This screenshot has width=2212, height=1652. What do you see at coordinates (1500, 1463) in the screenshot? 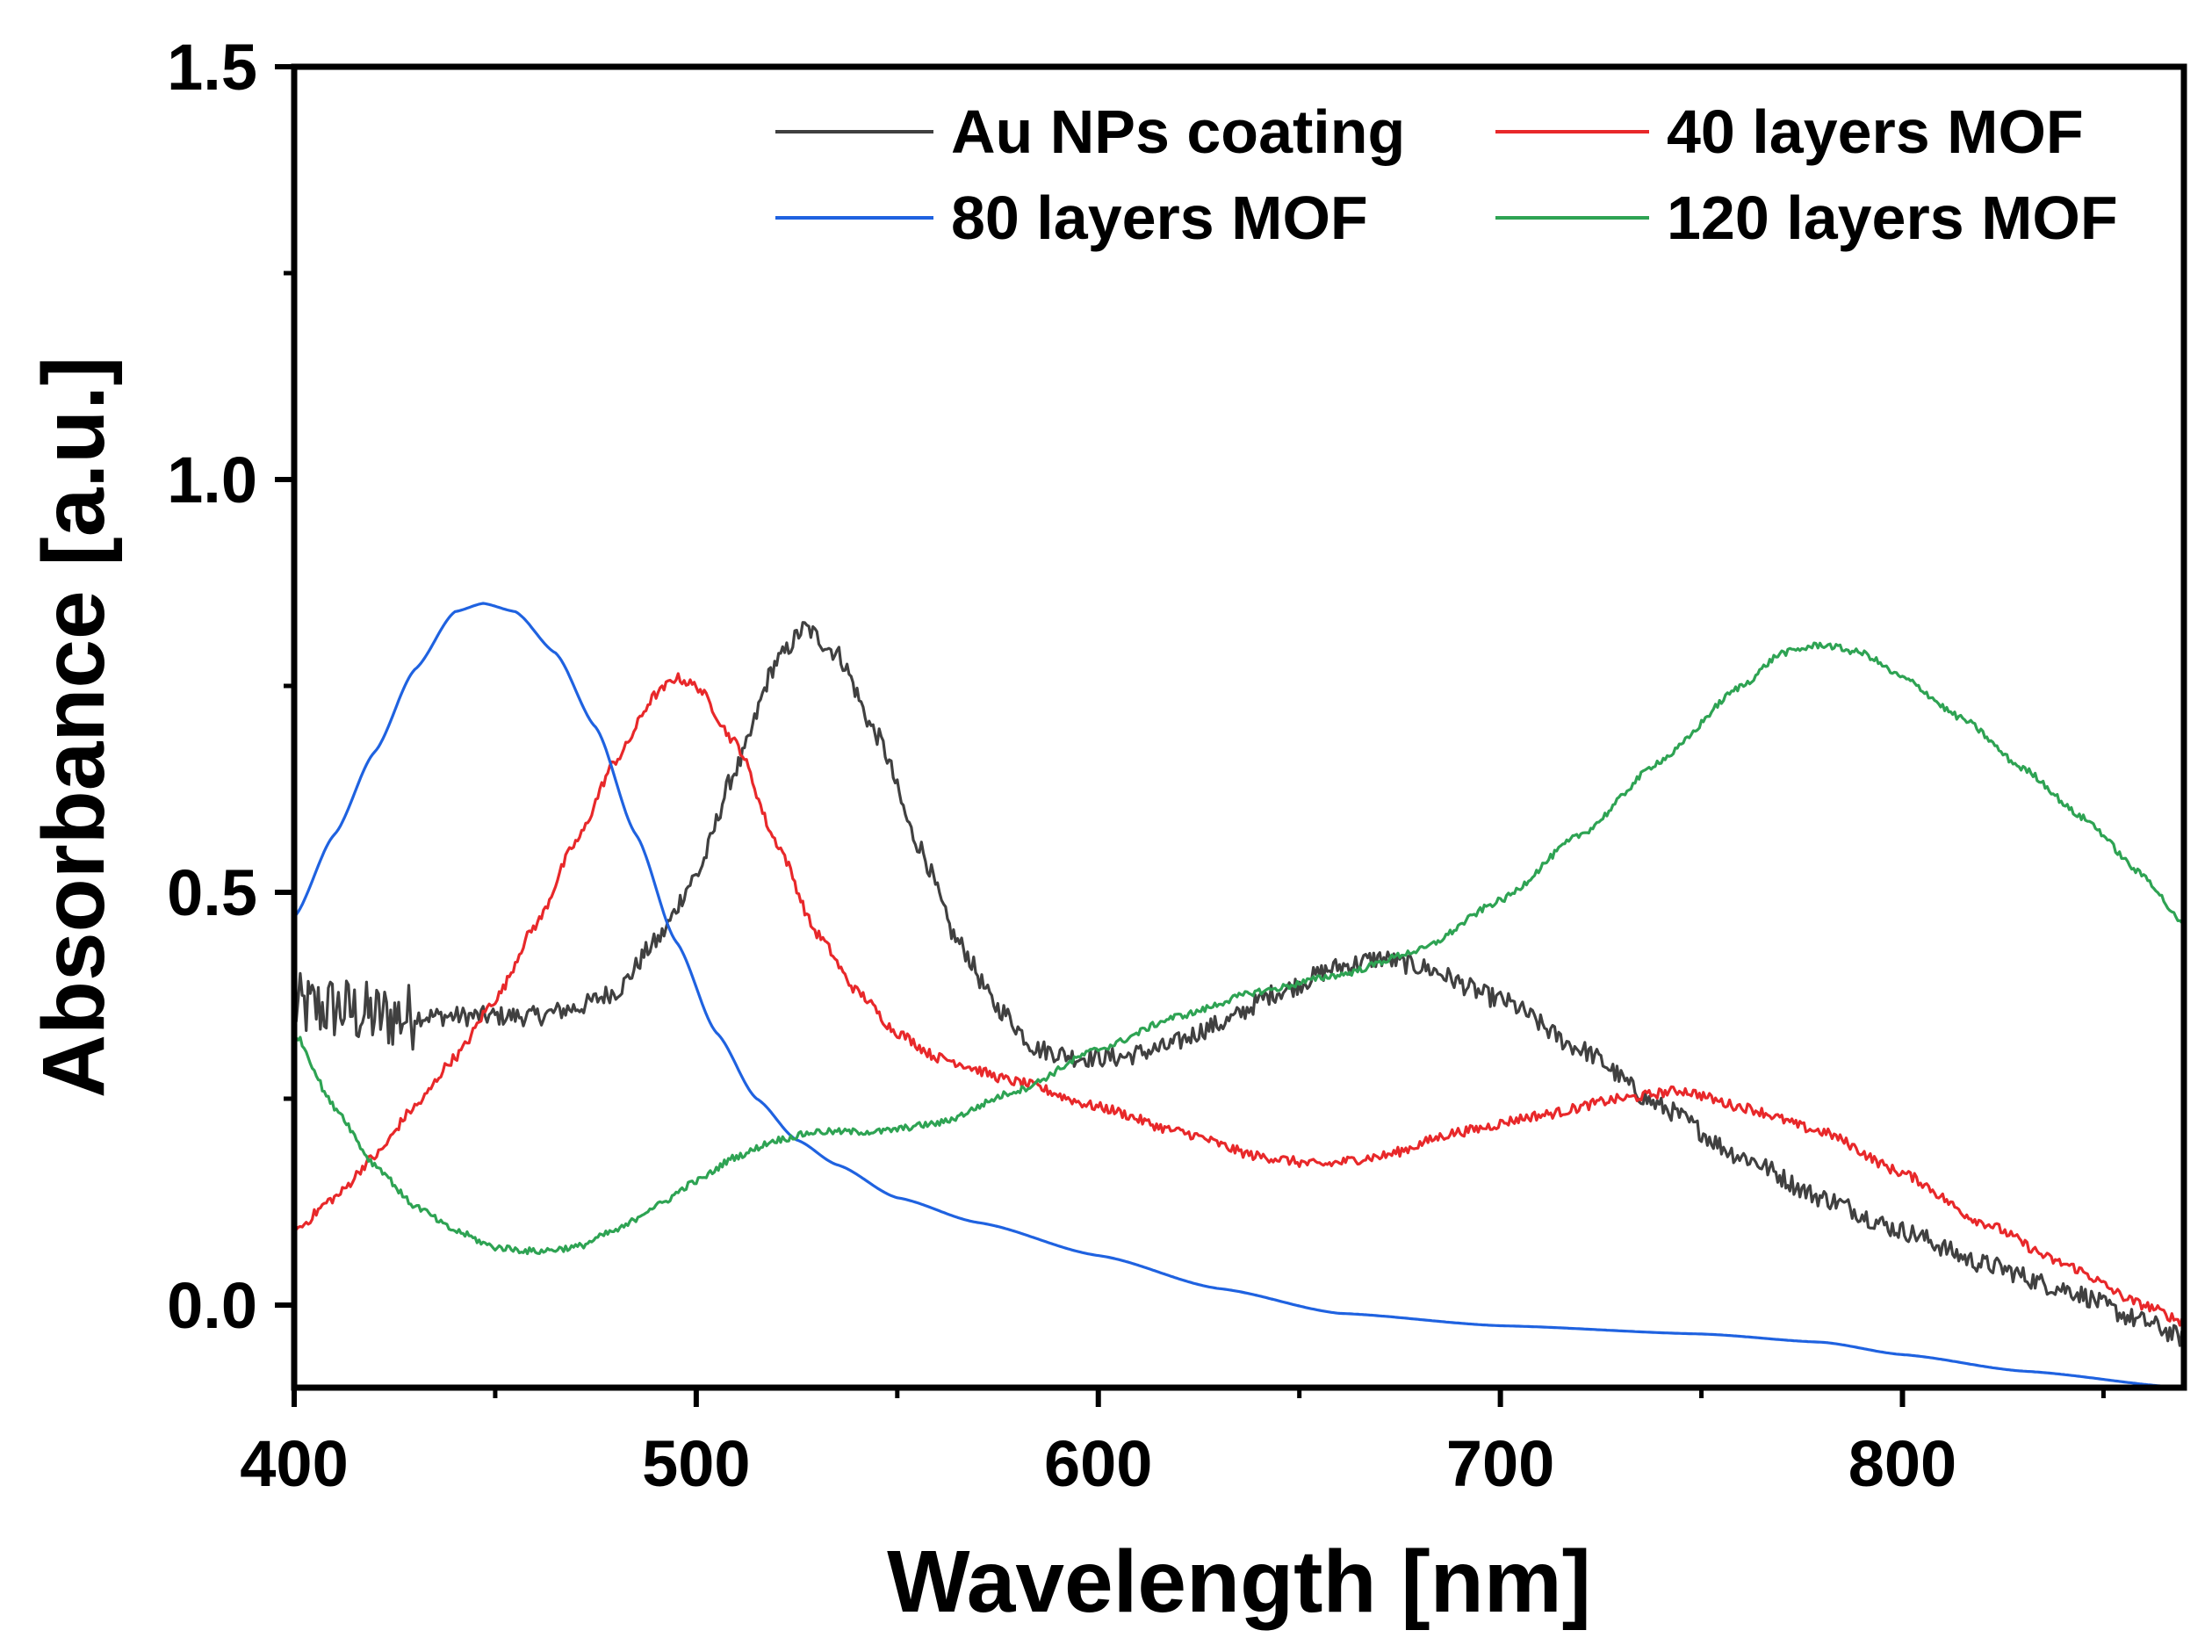
I see `x-tick-label: 700` at bounding box center [1500, 1463].